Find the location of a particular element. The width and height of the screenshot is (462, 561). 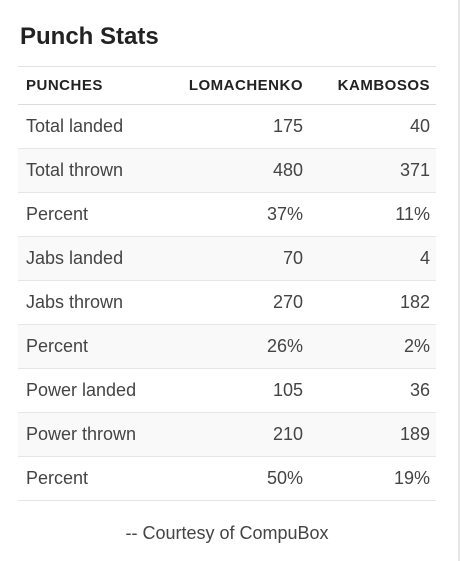

table-row: Jabs thrown 270 182 is located at coordinates (227, 302).